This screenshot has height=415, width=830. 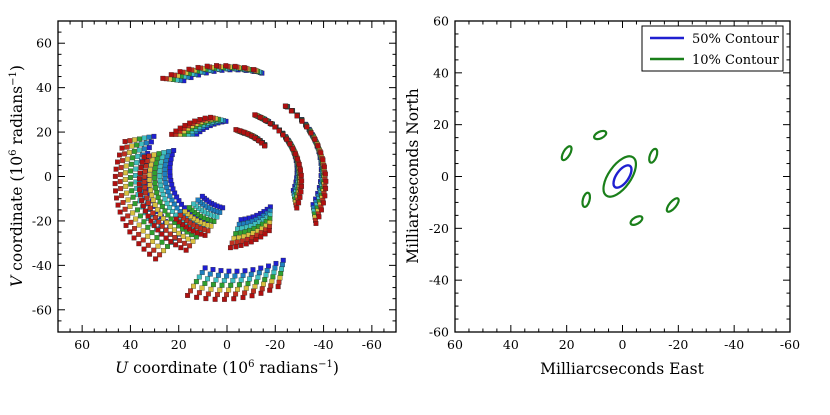 What do you see at coordinates (439, 332) in the screenshot?
I see `image-y-tick-label: -60` at bounding box center [439, 332].